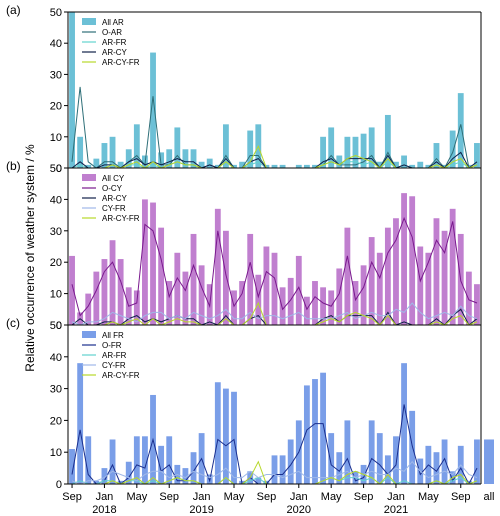 The width and height of the screenshot is (500, 516). I want to click on x-year-label: 2018, so click(104, 510).